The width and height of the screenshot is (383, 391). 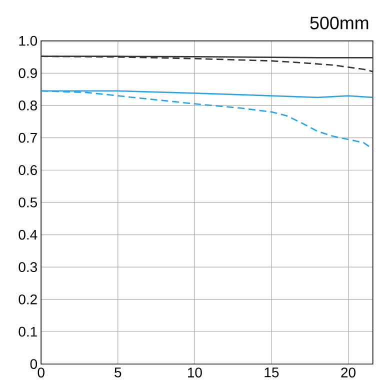 I want to click on x-tick-label: 5, so click(x=118, y=373).